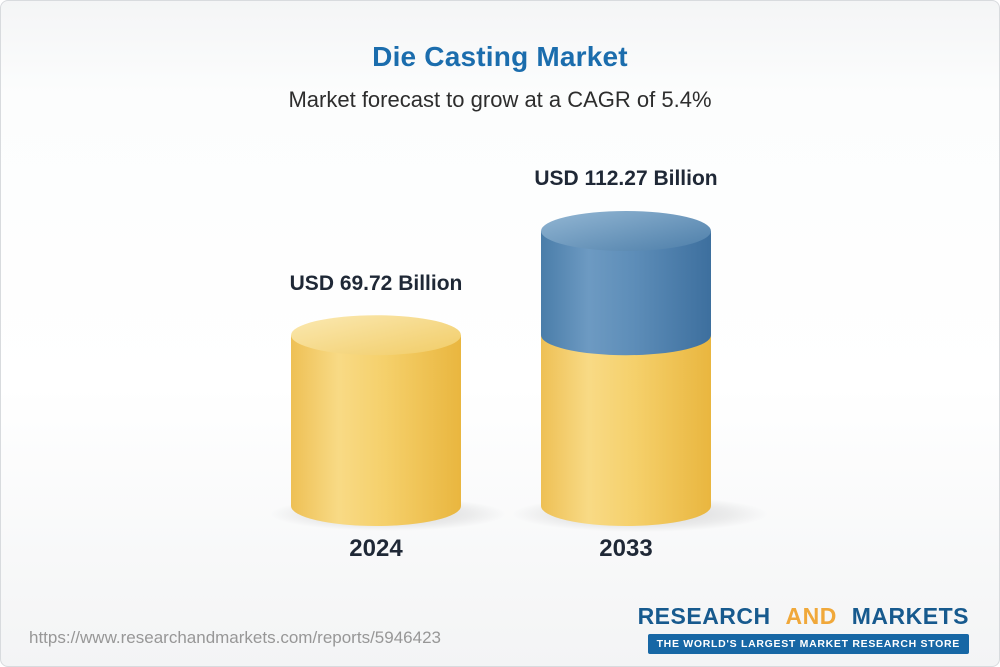 This screenshot has width=1000, height=667. Describe the element at coordinates (910, 616) in the screenshot. I see `logo-word-markets: MARKETS` at that location.